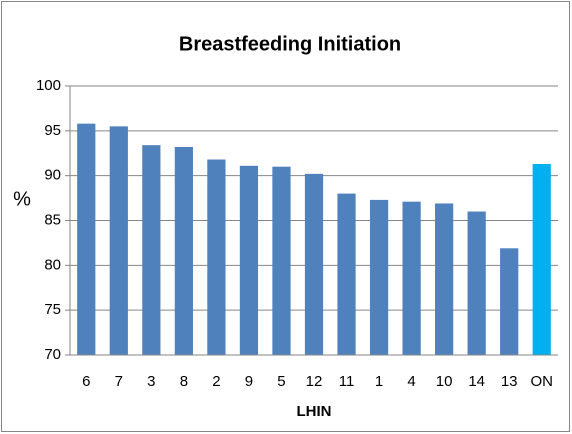 The image size is (572, 434). What do you see at coordinates (314, 411) in the screenshot?
I see `x-axis-label: LHIN` at bounding box center [314, 411].